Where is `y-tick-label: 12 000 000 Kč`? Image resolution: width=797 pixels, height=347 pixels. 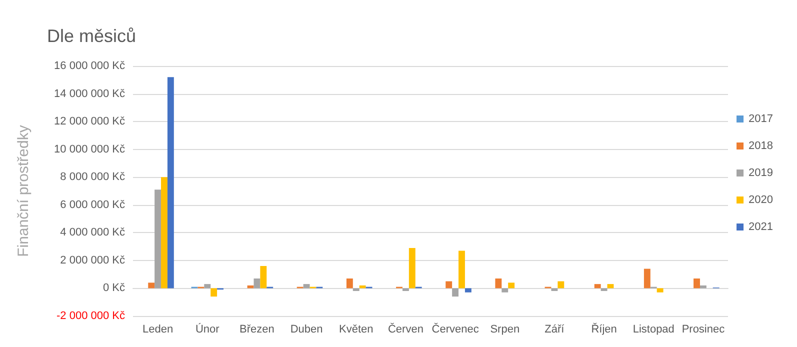 y-tick-label: 12 000 000 Kč is located at coordinates (90, 122).